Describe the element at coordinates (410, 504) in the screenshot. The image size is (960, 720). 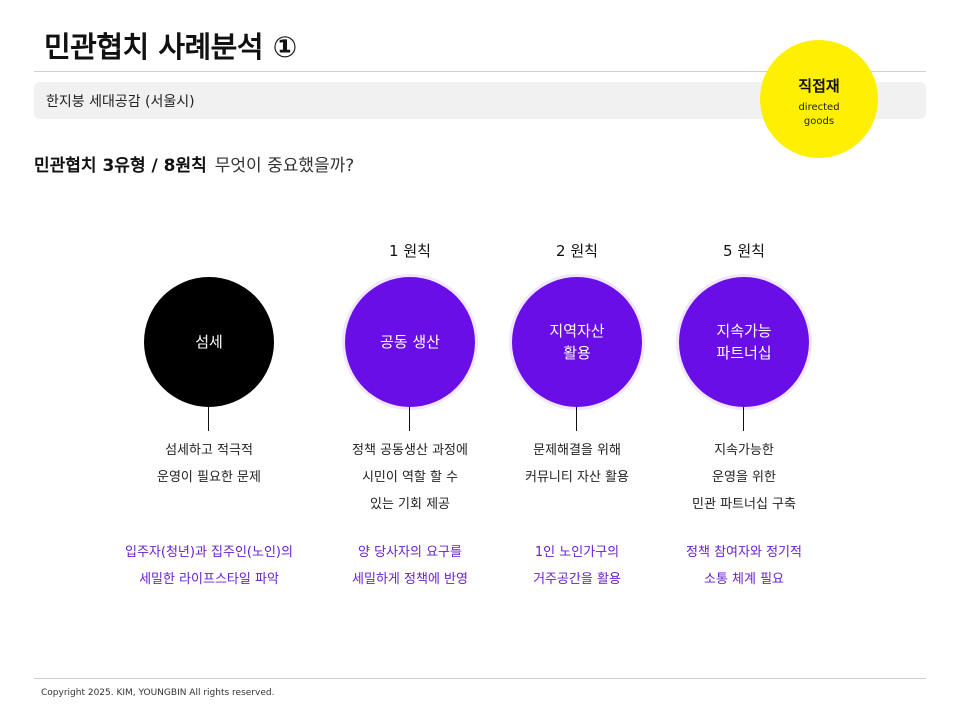
I see `description-line: 있는 기회 제공` at that location.